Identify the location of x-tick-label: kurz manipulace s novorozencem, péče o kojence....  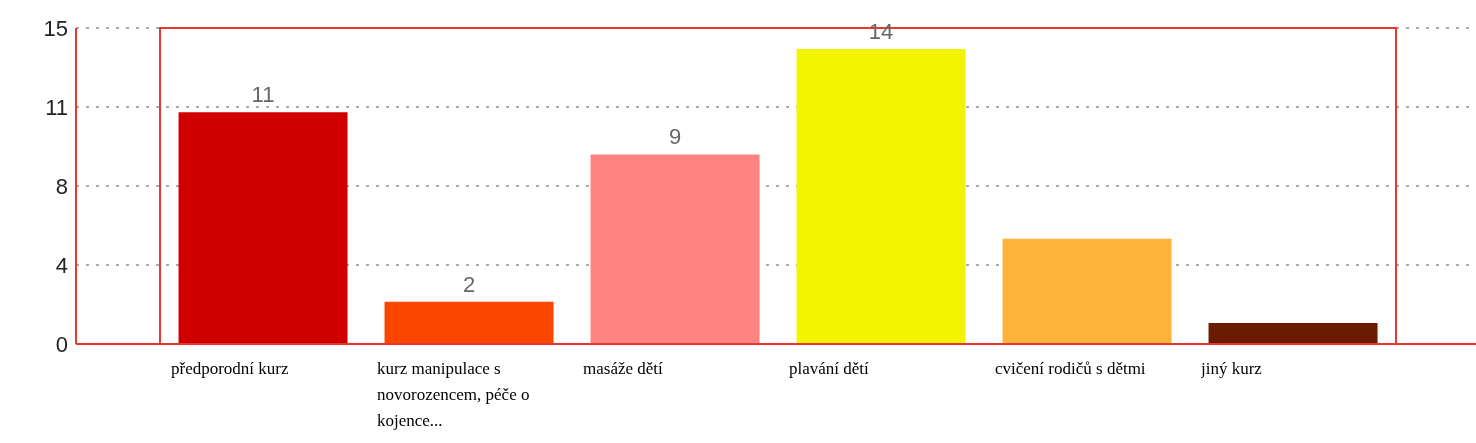
(454, 395).